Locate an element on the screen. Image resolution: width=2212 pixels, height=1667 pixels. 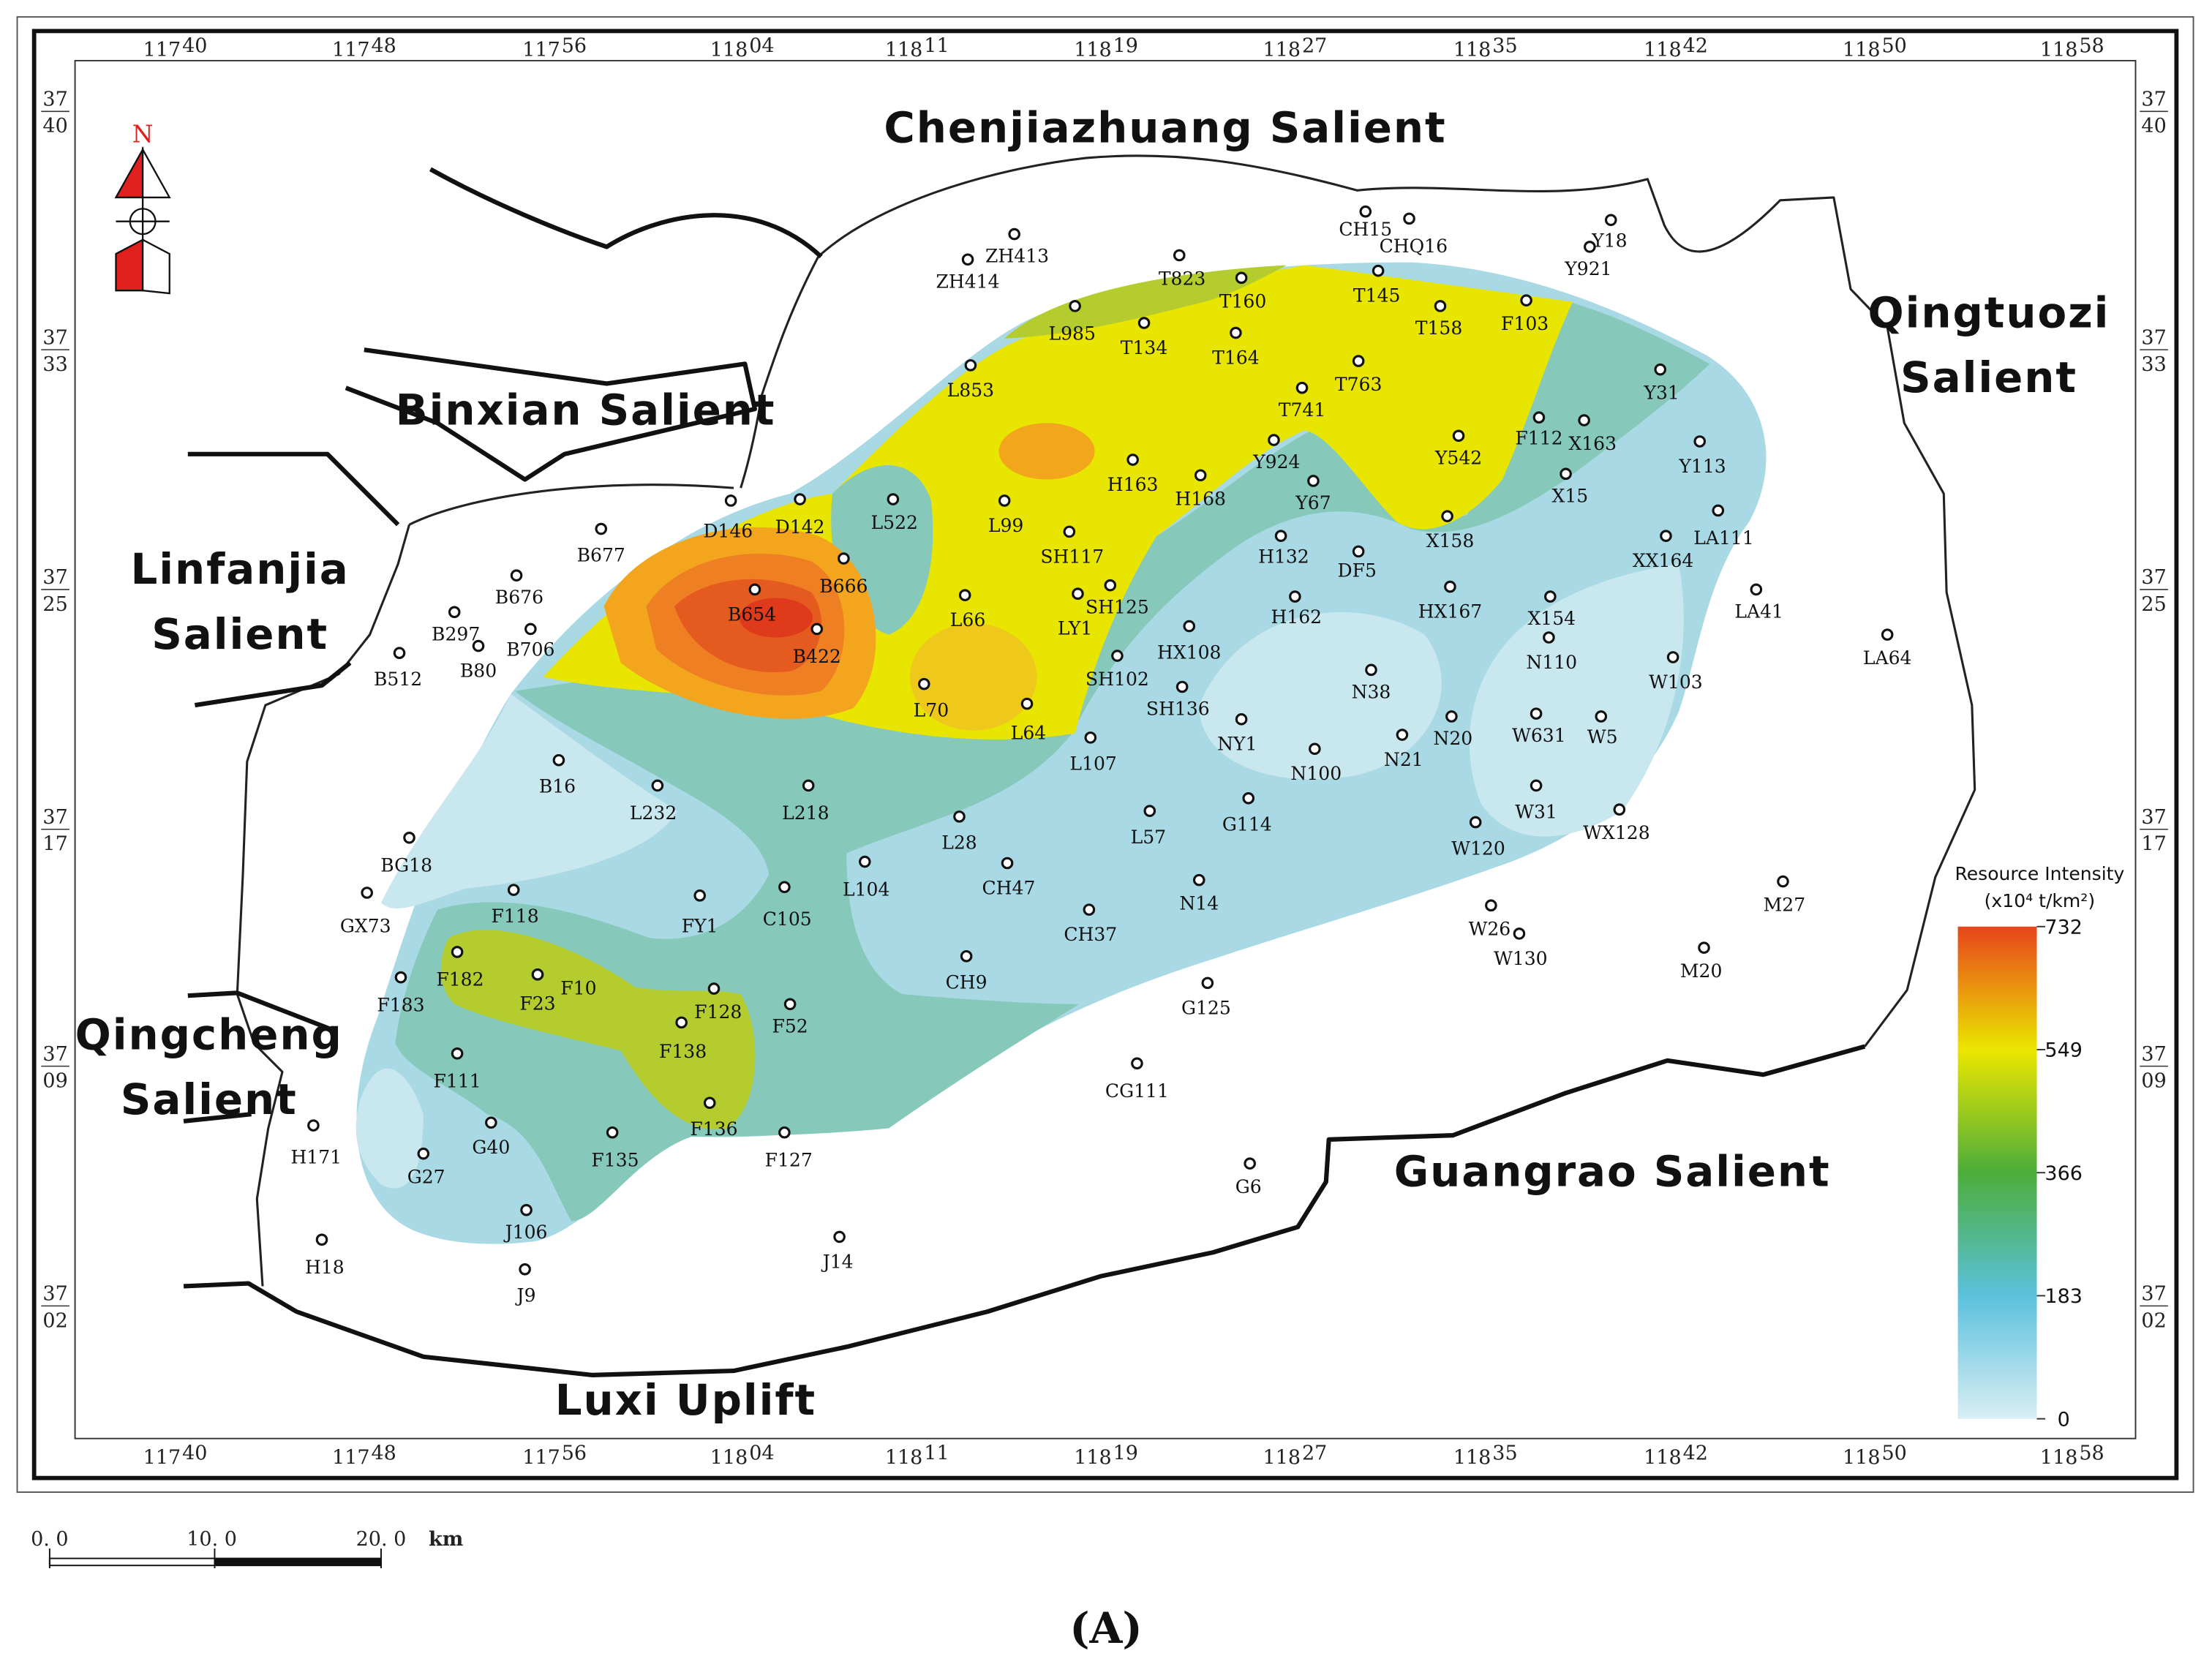
well-label: T164 is located at coordinates (1236, 357).